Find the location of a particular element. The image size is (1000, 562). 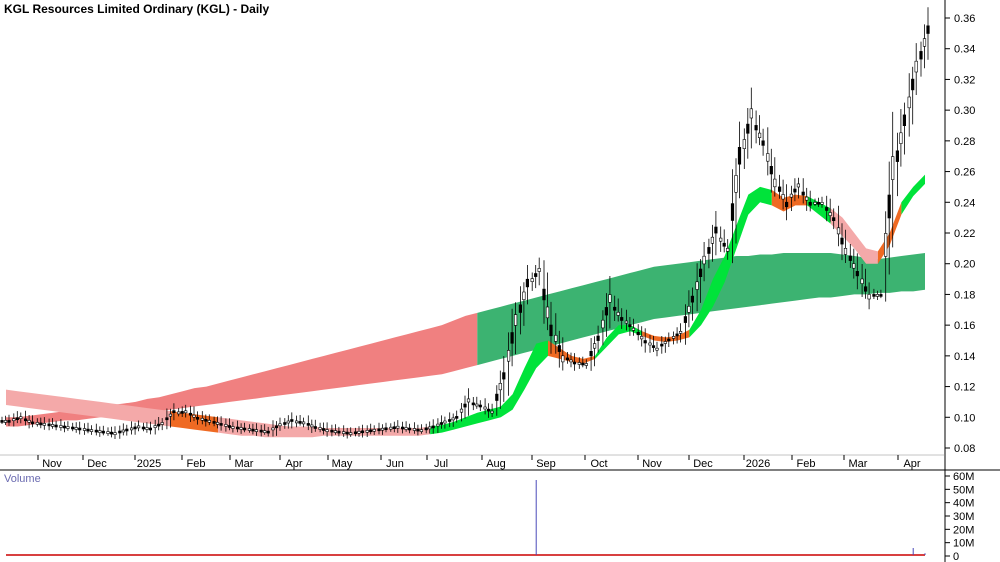

y-tick-label: 0.28 is located at coordinates (964, 142).